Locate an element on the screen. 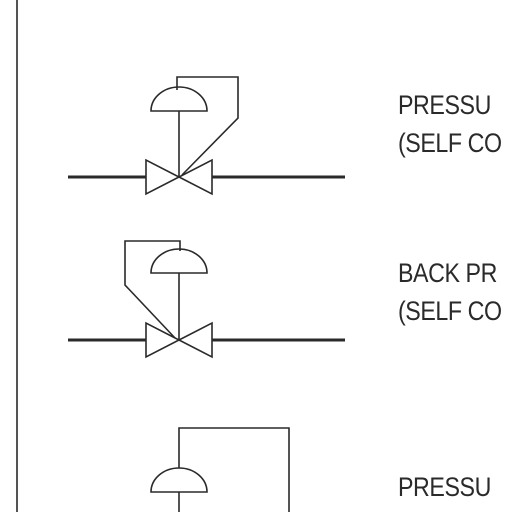 The height and width of the screenshot is (512, 512). symbol-label-pressure-reducing: PRESSU (SELF CO is located at coordinates (450, 124).